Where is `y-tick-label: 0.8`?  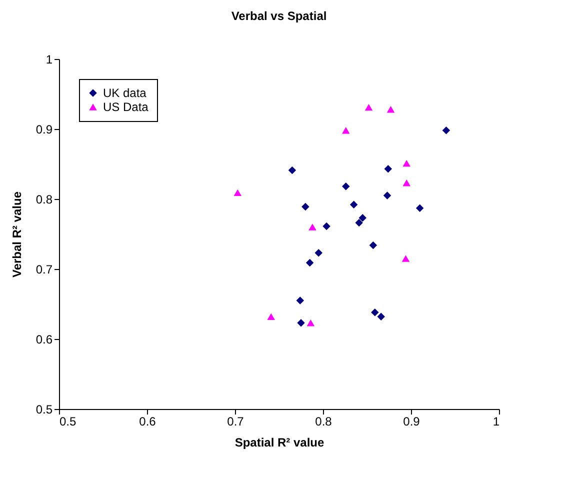
y-tick-label: 0.8 is located at coordinates (44, 199).